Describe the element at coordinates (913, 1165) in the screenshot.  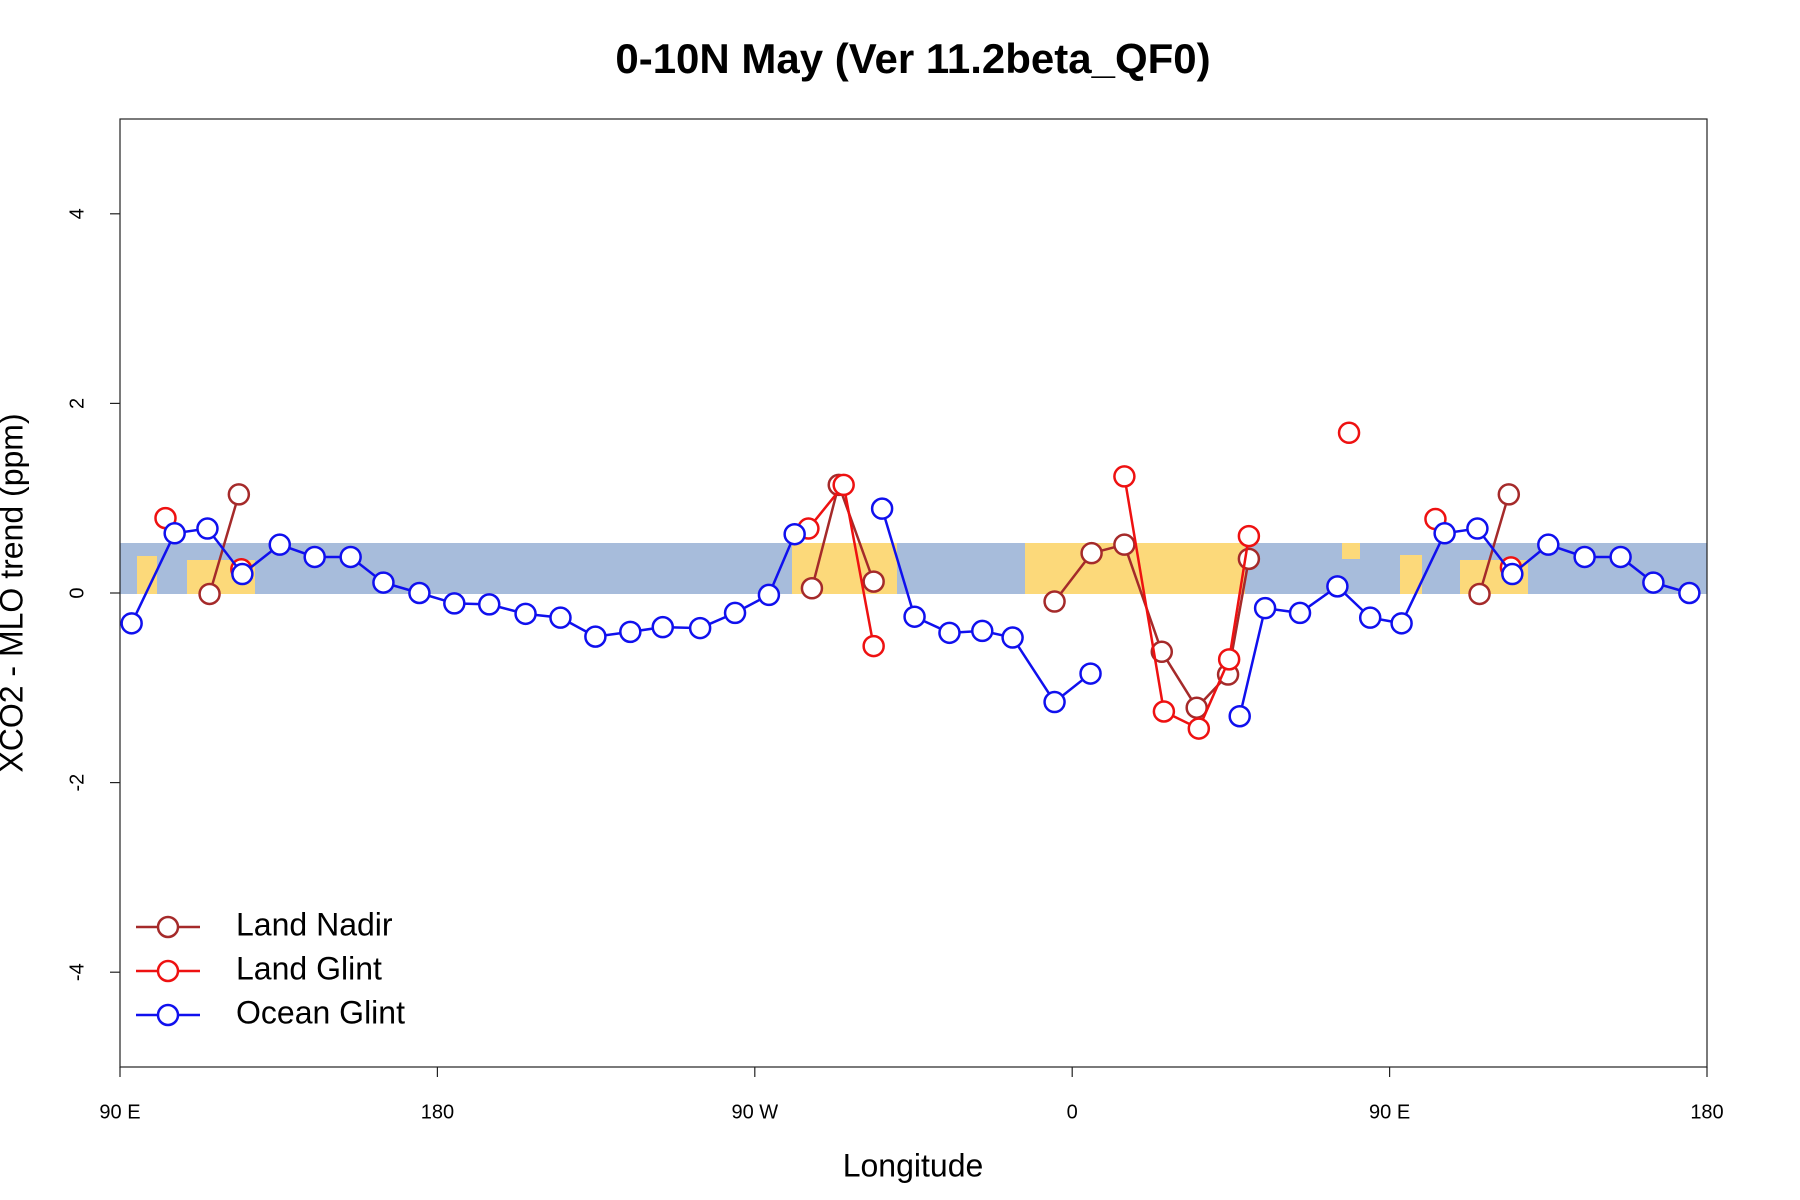
I see `x-axis-label: Longitude` at that location.